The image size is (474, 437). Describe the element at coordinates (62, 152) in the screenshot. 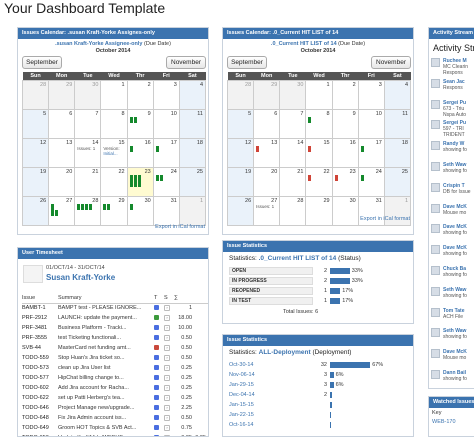

I see `calendar-day-cell: 13` at that location.